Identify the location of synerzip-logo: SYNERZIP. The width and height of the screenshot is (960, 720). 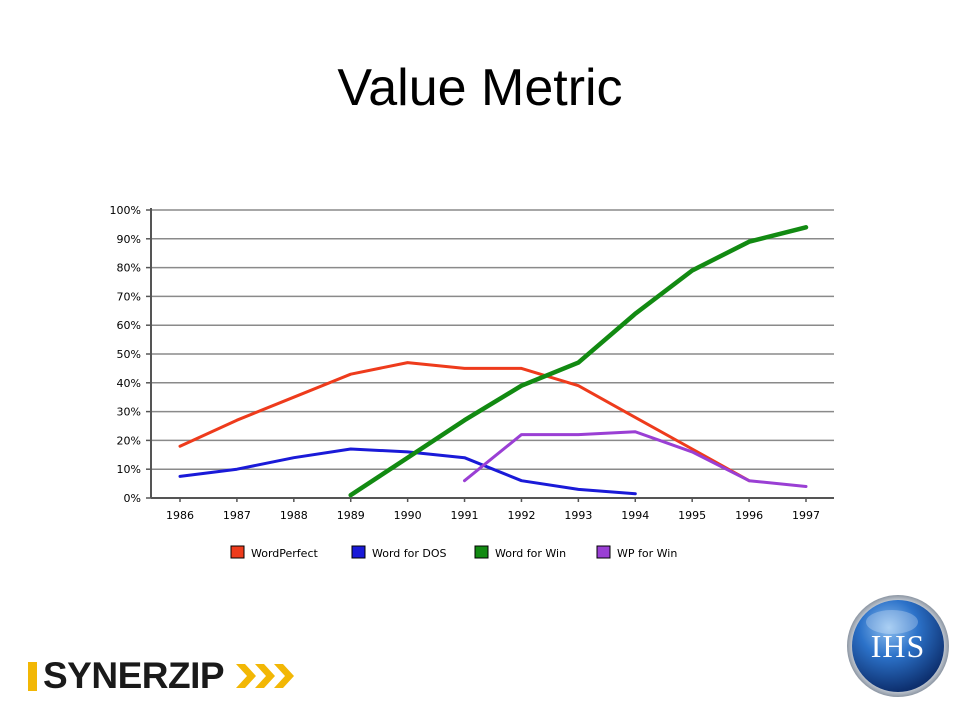
(168, 676).